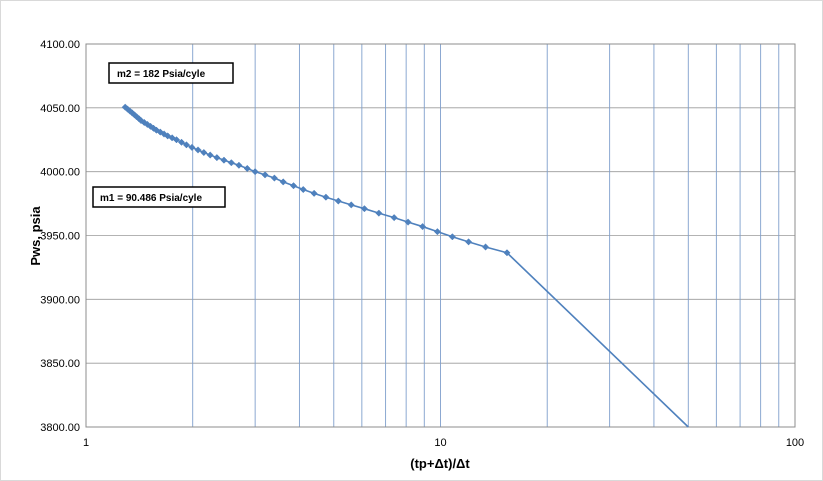 This screenshot has height=481, width=823. I want to click on y-tick-label: 4050.00, so click(60, 109).